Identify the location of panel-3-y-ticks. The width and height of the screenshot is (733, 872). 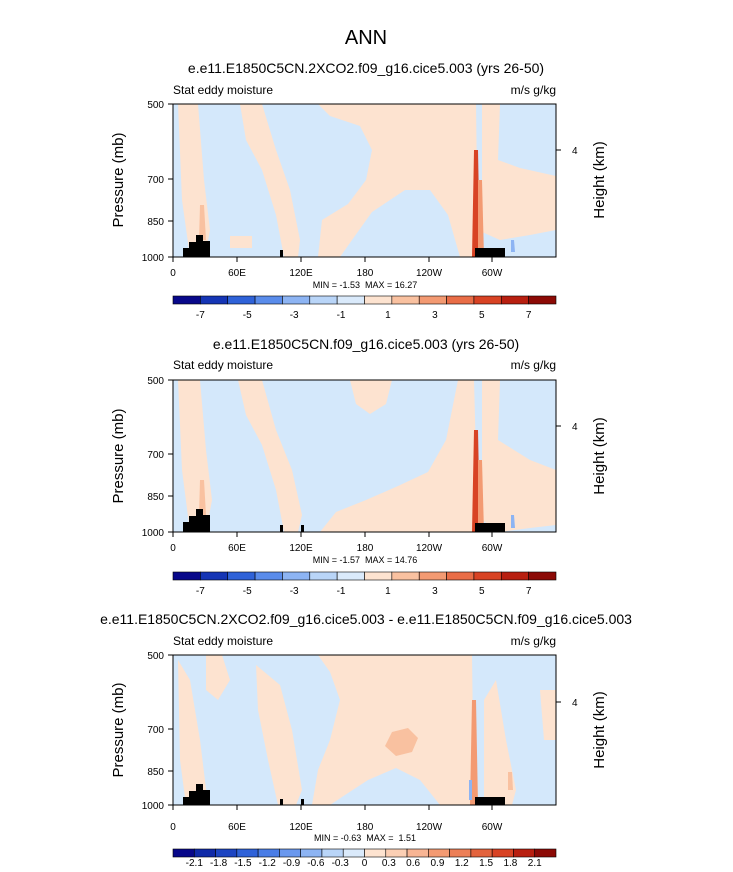
(364, 730).